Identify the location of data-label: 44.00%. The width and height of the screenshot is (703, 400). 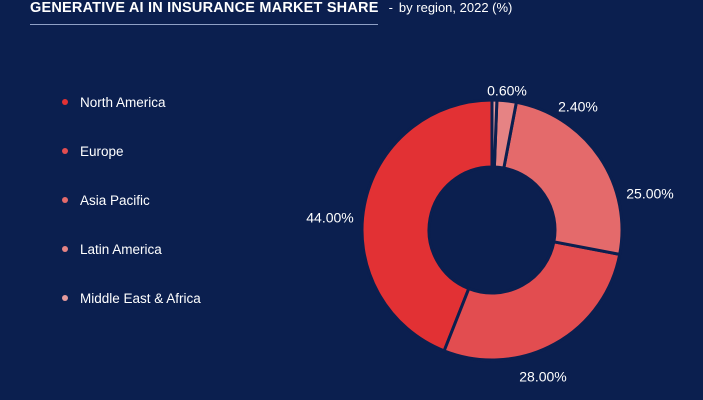
(329, 218).